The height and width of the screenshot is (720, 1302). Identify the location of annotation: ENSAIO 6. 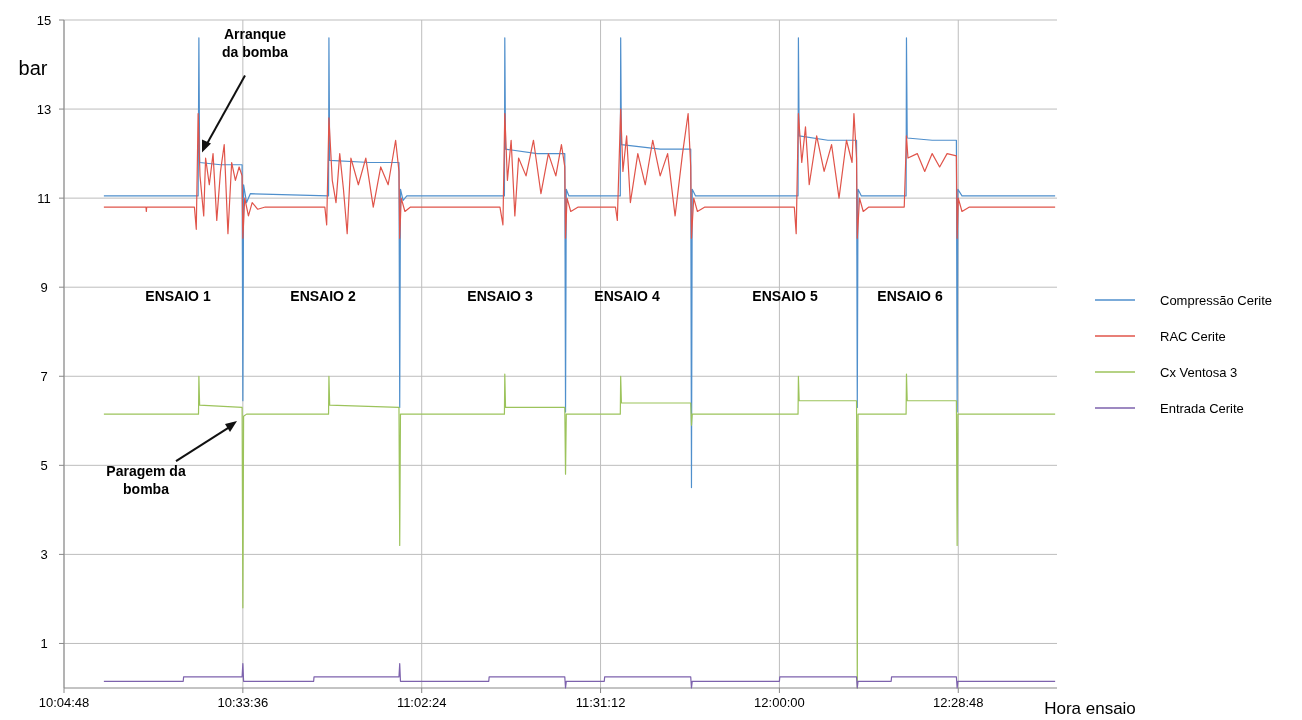
(910, 295).